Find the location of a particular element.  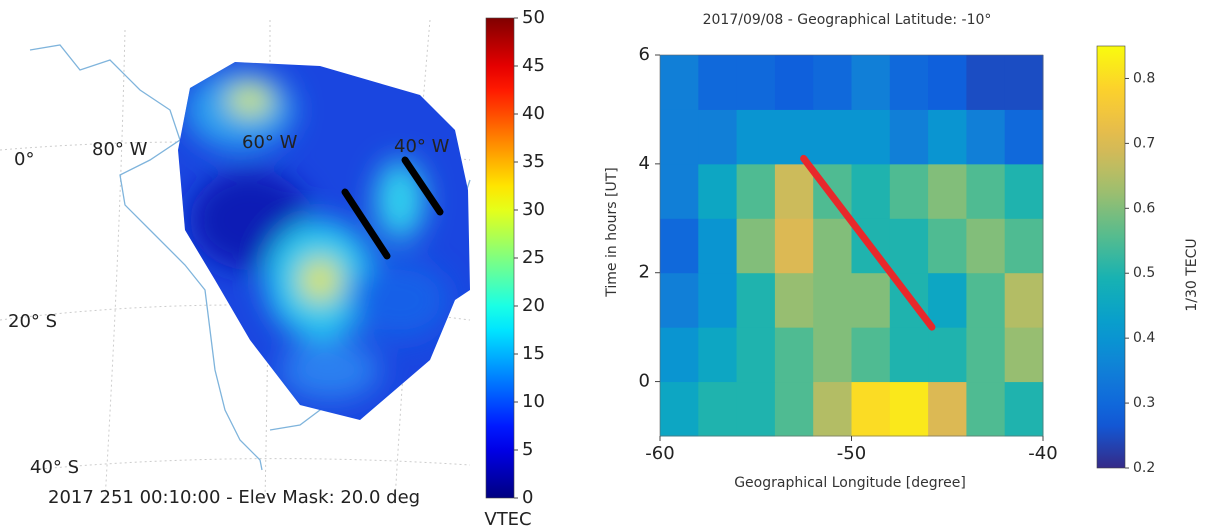

map-label: 40° S is located at coordinates (54, 467).